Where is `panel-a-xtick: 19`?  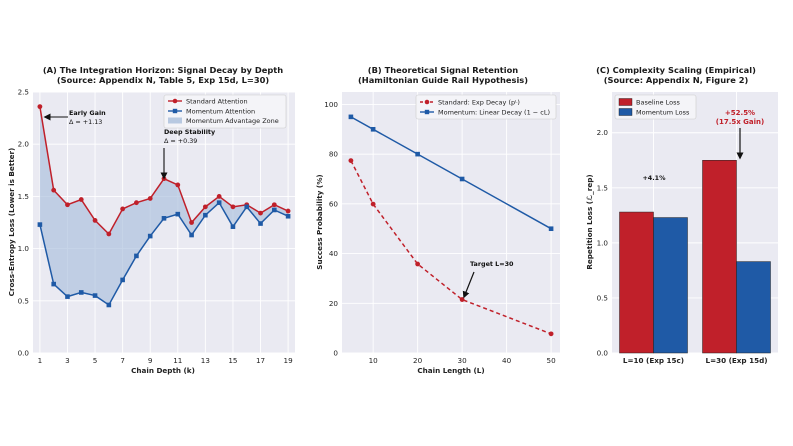 panel-a-xtick: 19 is located at coordinates (289, 360).